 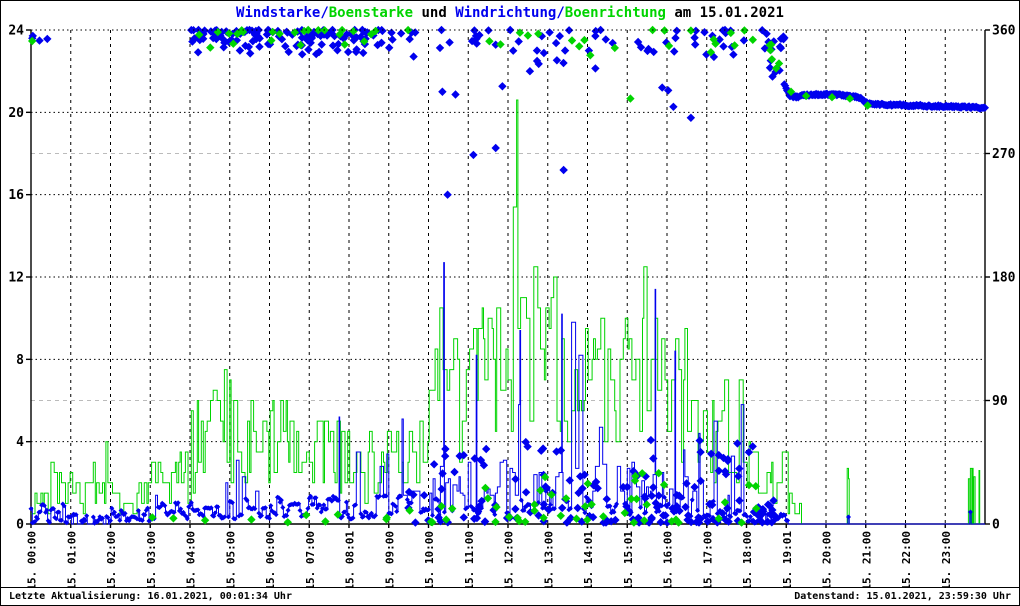 What do you see at coordinates (946, 559) in the screenshot?
I see `svg-text: 15. 23:00` at bounding box center [946, 559].